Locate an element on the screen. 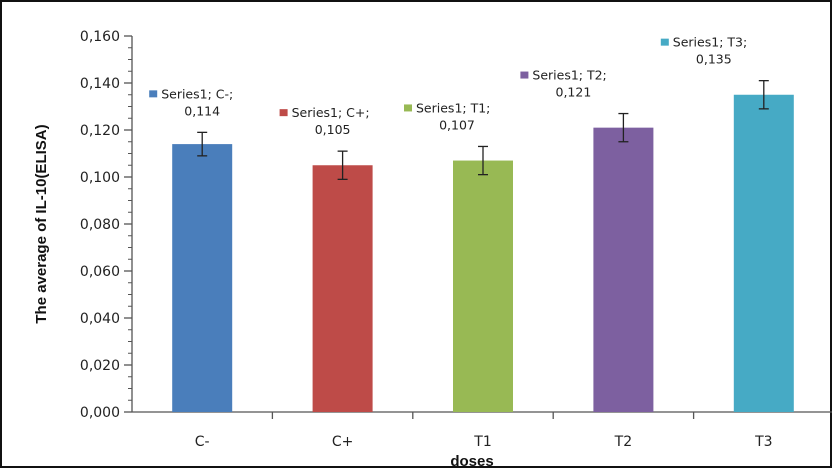  data-label-value: 0,107 is located at coordinates (457, 124).